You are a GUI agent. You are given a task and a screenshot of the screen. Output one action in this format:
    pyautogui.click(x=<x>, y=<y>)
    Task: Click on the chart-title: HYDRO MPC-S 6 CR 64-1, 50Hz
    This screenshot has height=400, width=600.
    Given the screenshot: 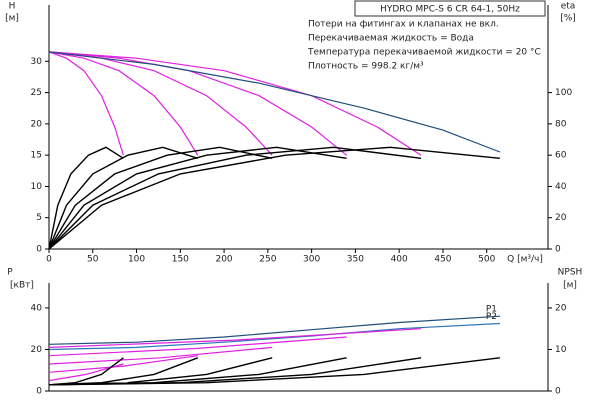 What is the action you would take?
    pyautogui.click(x=450, y=10)
    